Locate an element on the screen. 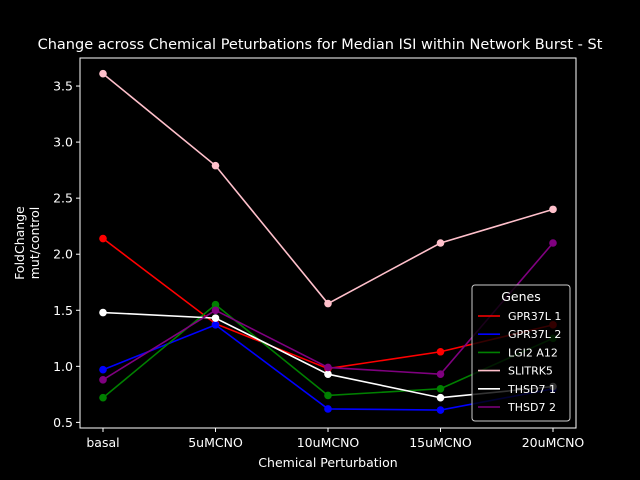 The image size is (640, 480). legend-title: Genes is located at coordinates (521, 296).